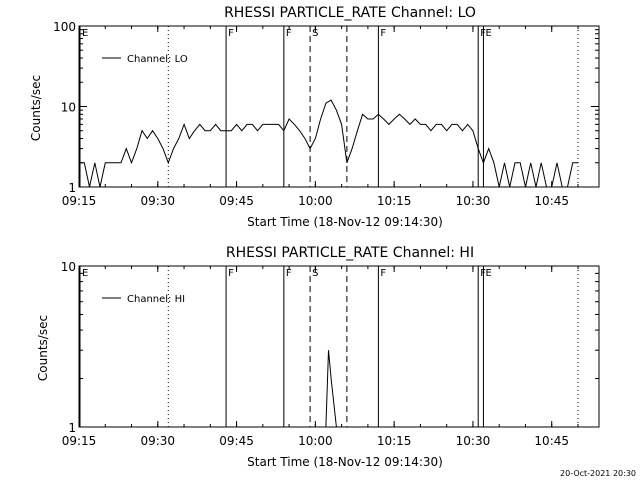 Image resolution: width=640 pixels, height=480 pixels. Describe the element at coordinates (598, 473) in the screenshot. I see `footer-timestamp: 20-Oct-2021 20:30` at that location.